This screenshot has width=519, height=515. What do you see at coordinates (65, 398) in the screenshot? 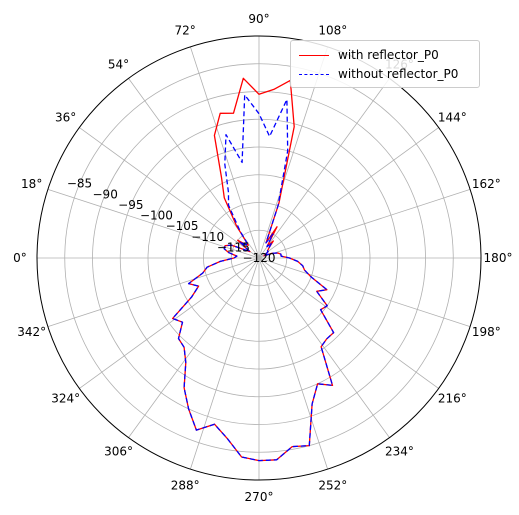
I see `theta-tick-label: 324°` at bounding box center [65, 398].